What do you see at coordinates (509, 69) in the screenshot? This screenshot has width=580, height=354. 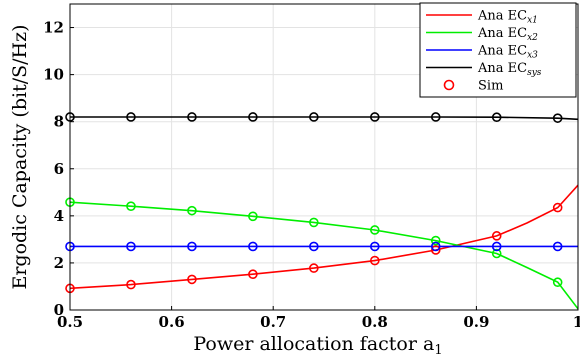 I see `legend-label: Ana ECsys` at bounding box center [509, 69].